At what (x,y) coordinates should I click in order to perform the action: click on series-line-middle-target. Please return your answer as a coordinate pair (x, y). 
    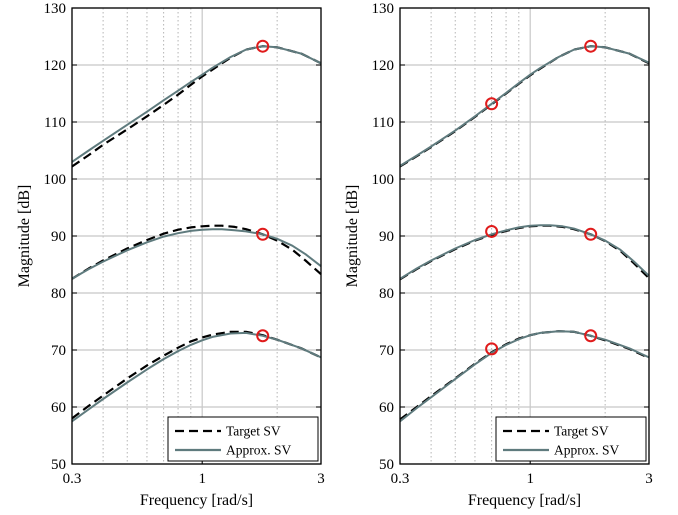
    Looking at the image, I should click on (196, 252).